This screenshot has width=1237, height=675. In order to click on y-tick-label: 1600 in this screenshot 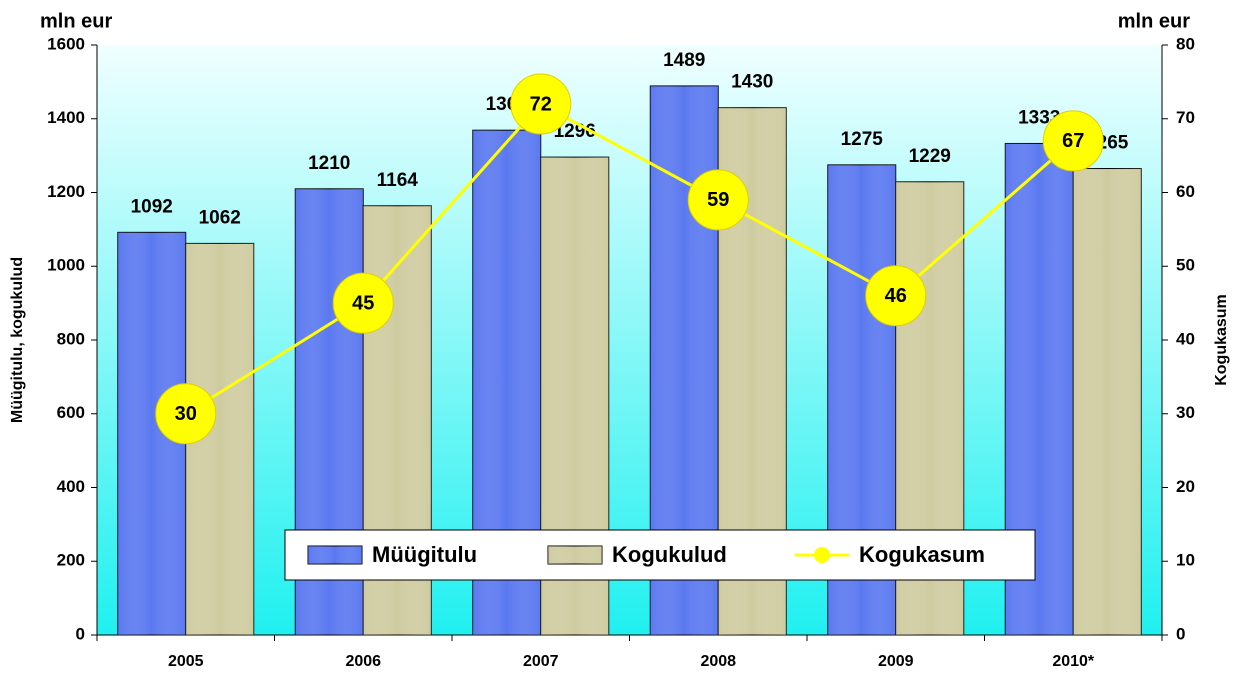, I will do `click(66, 43)`.